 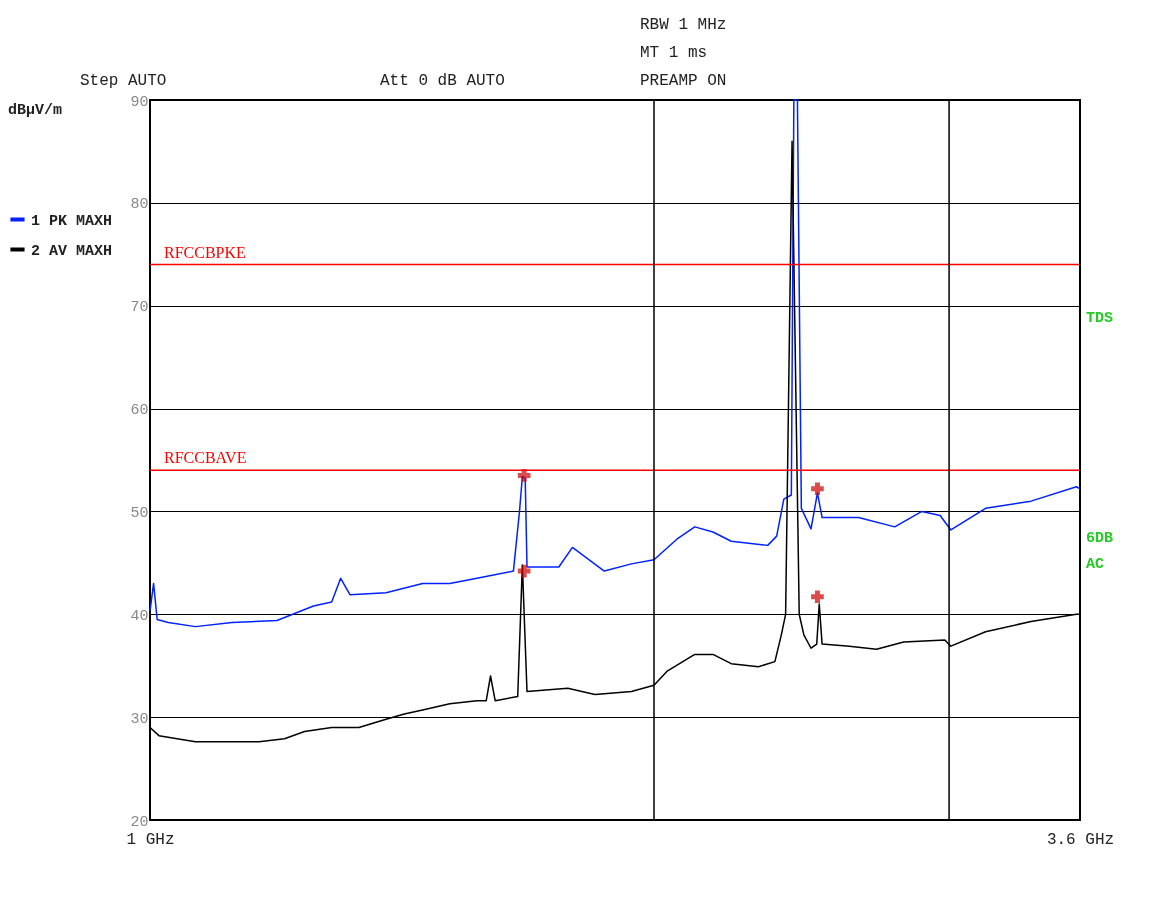 What do you see at coordinates (205, 458) in the screenshot?
I see `ref-line-label: RFCCBAVE` at bounding box center [205, 458].